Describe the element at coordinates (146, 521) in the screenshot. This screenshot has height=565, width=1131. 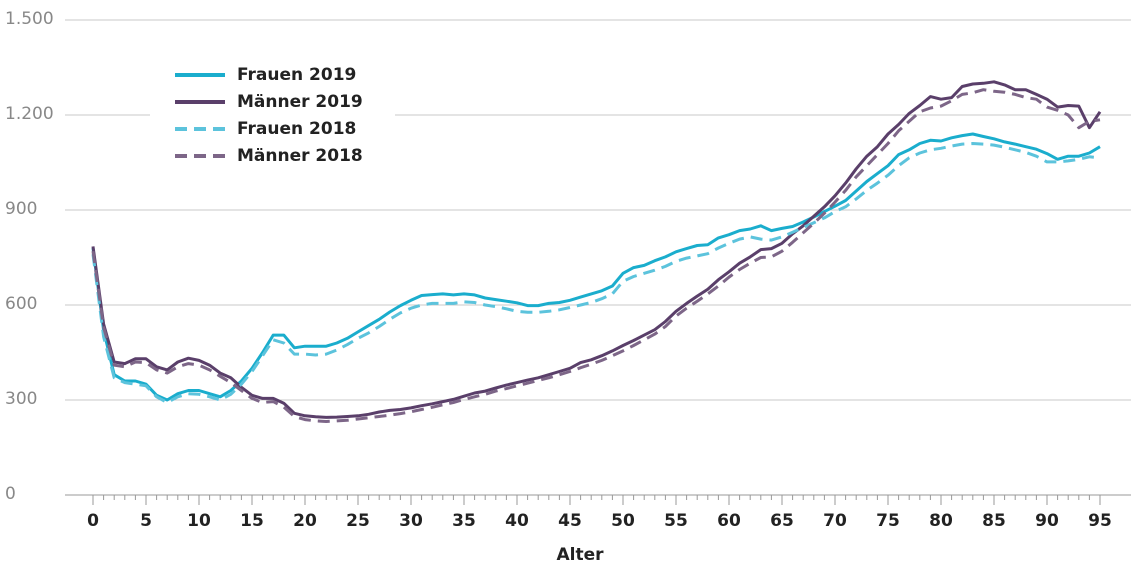
I see `x-tick-label: 5` at that location.